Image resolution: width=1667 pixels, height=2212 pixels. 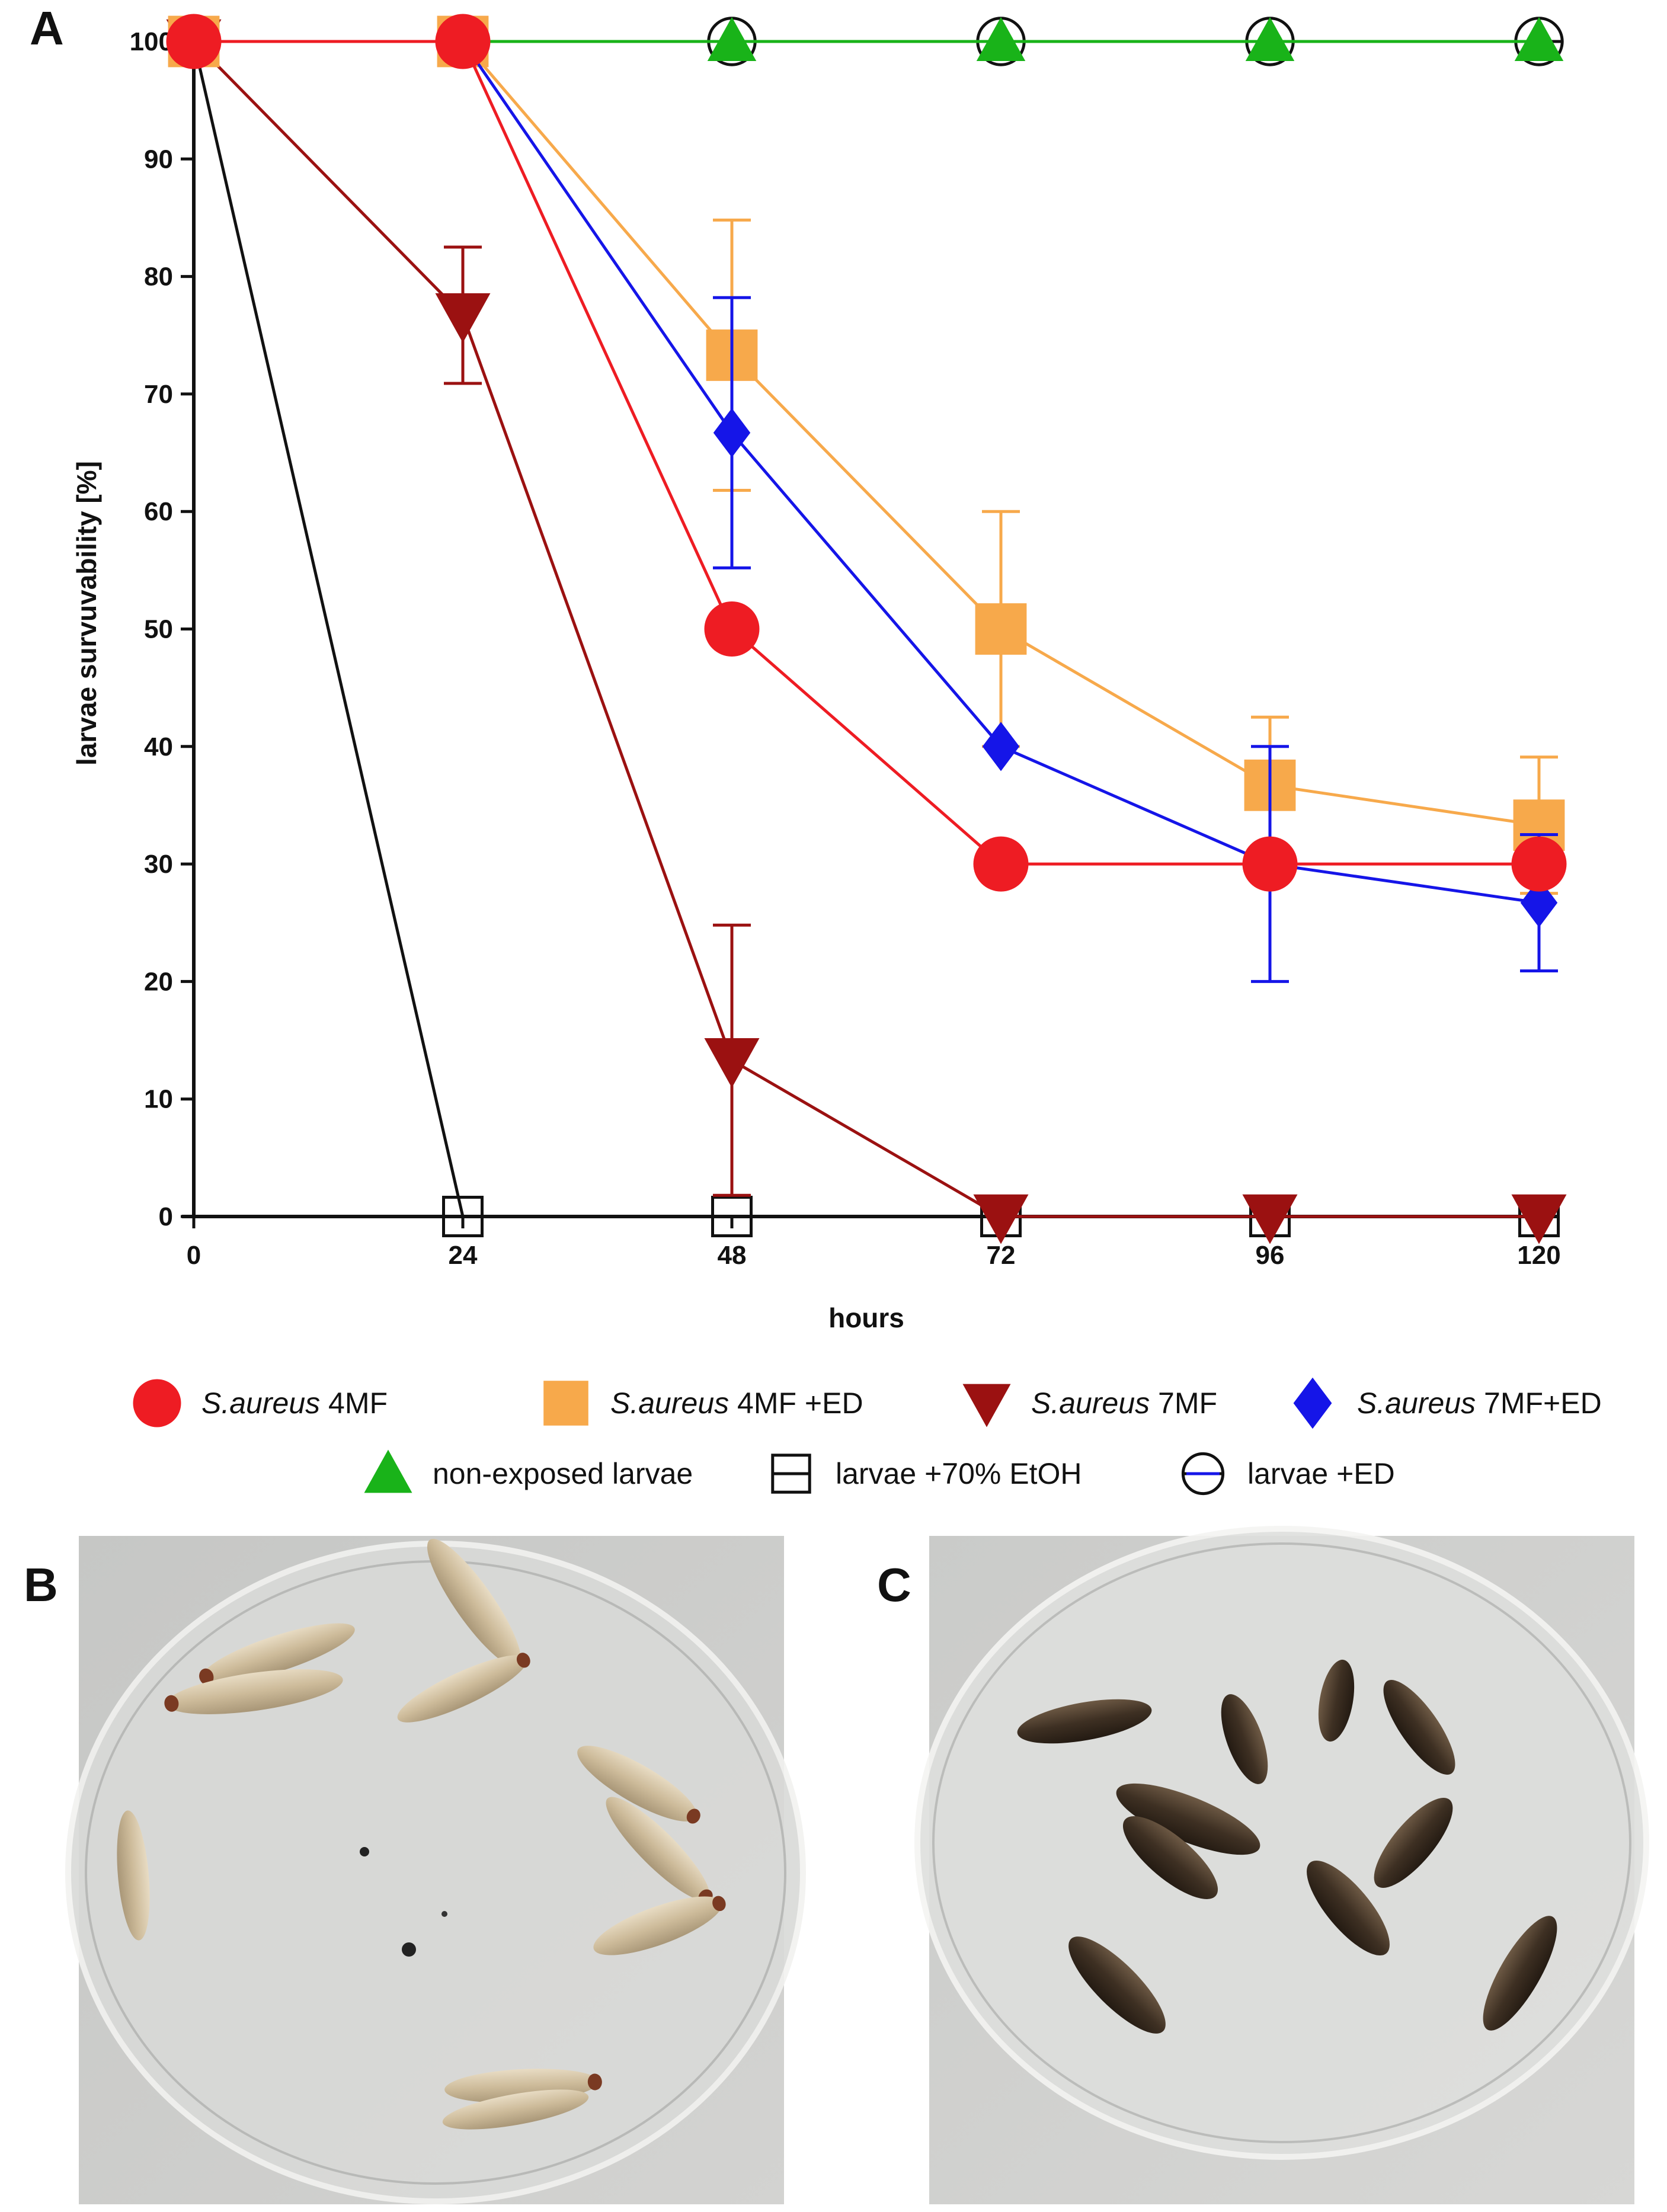 What do you see at coordinates (159, 746) in the screenshot?
I see `y-tick-label: 40` at bounding box center [159, 746].